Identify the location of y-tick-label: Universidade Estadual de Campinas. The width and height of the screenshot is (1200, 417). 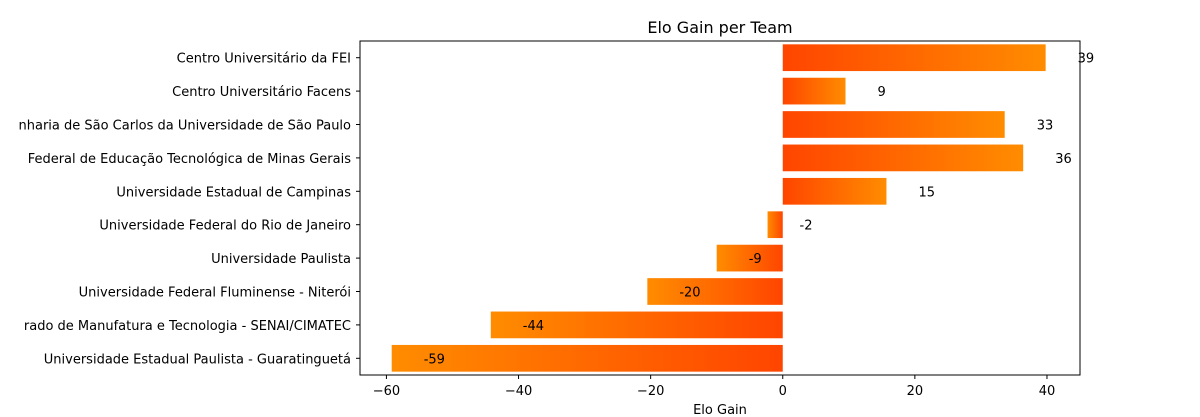
(233, 192).